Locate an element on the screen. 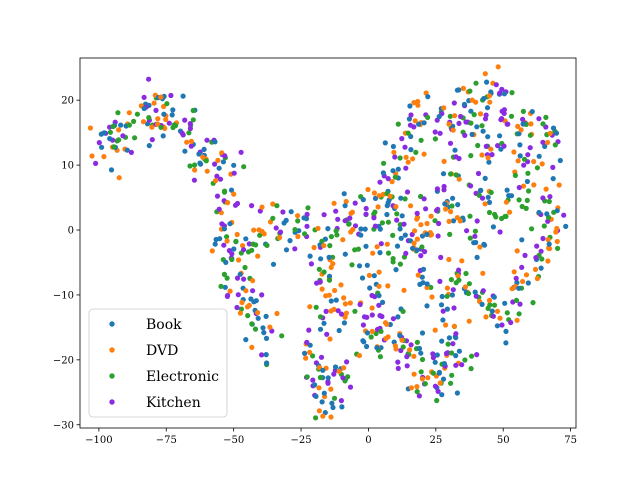  x-tick-label: 25 is located at coordinates (435, 440).